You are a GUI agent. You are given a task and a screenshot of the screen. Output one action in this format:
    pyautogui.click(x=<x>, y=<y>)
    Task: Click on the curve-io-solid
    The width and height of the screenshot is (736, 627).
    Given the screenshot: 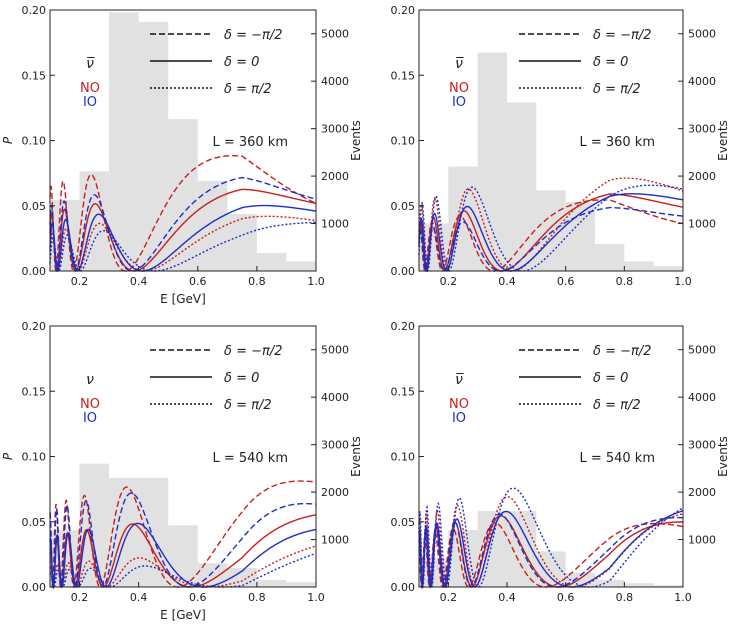 What is the action you would take?
    pyautogui.click(x=183, y=556)
    